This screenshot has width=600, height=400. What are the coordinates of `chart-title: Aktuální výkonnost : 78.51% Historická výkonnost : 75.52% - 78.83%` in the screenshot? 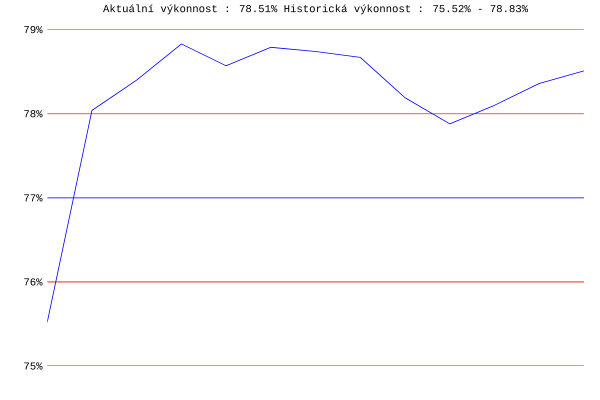 It's located at (315, 9).